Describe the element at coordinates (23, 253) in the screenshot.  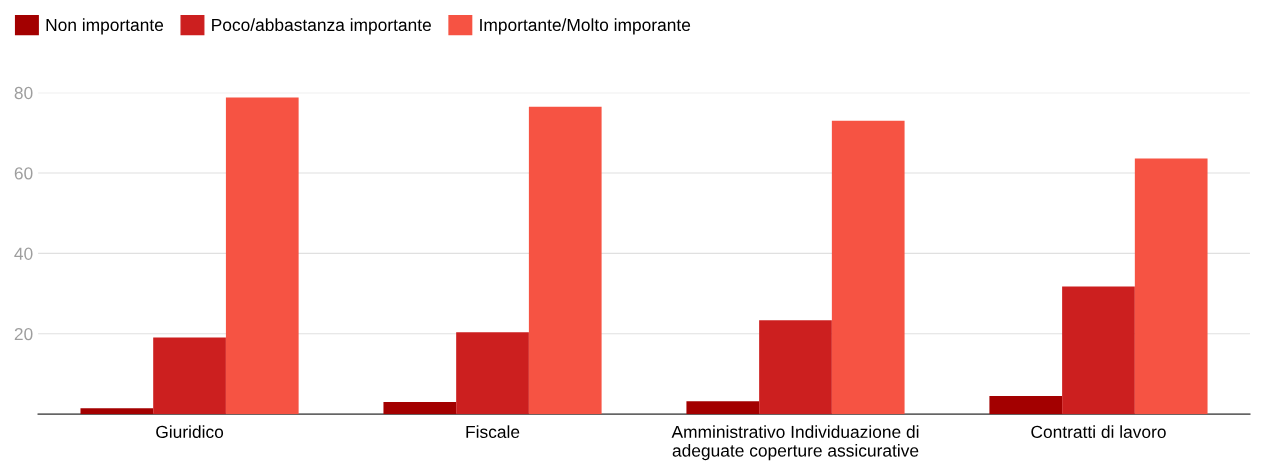
I see `y-tick-label: 40` at that location.